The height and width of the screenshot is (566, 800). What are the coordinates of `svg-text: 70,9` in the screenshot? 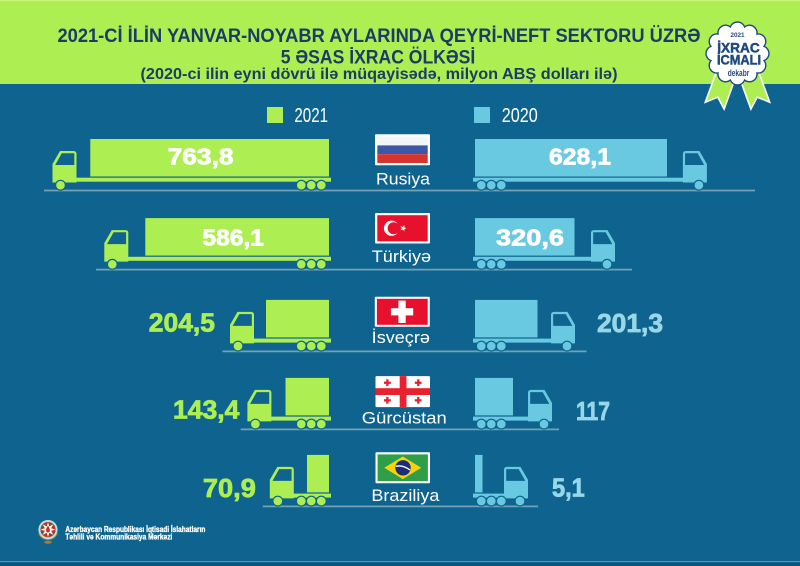 It's located at (229, 488).